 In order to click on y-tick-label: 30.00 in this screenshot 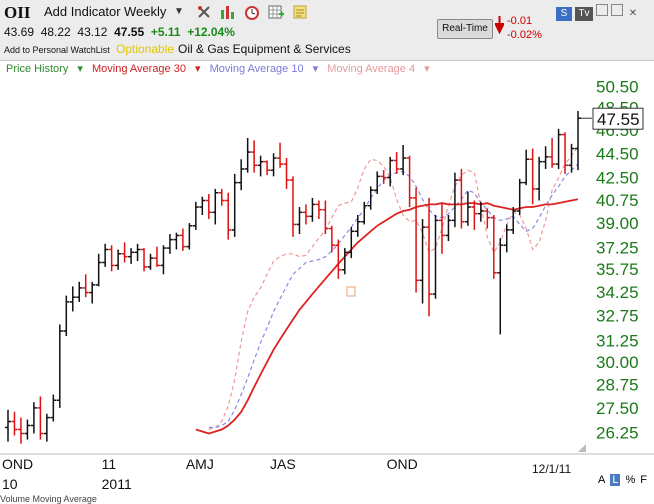, I will do `click(617, 362)`.